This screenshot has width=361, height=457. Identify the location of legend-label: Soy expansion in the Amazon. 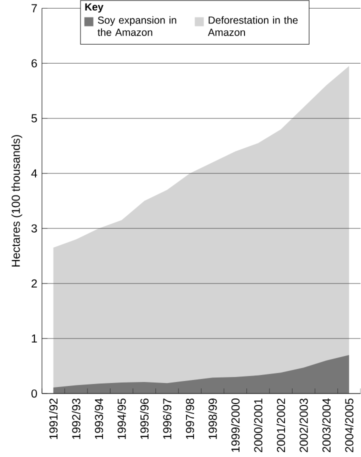
(137, 26).